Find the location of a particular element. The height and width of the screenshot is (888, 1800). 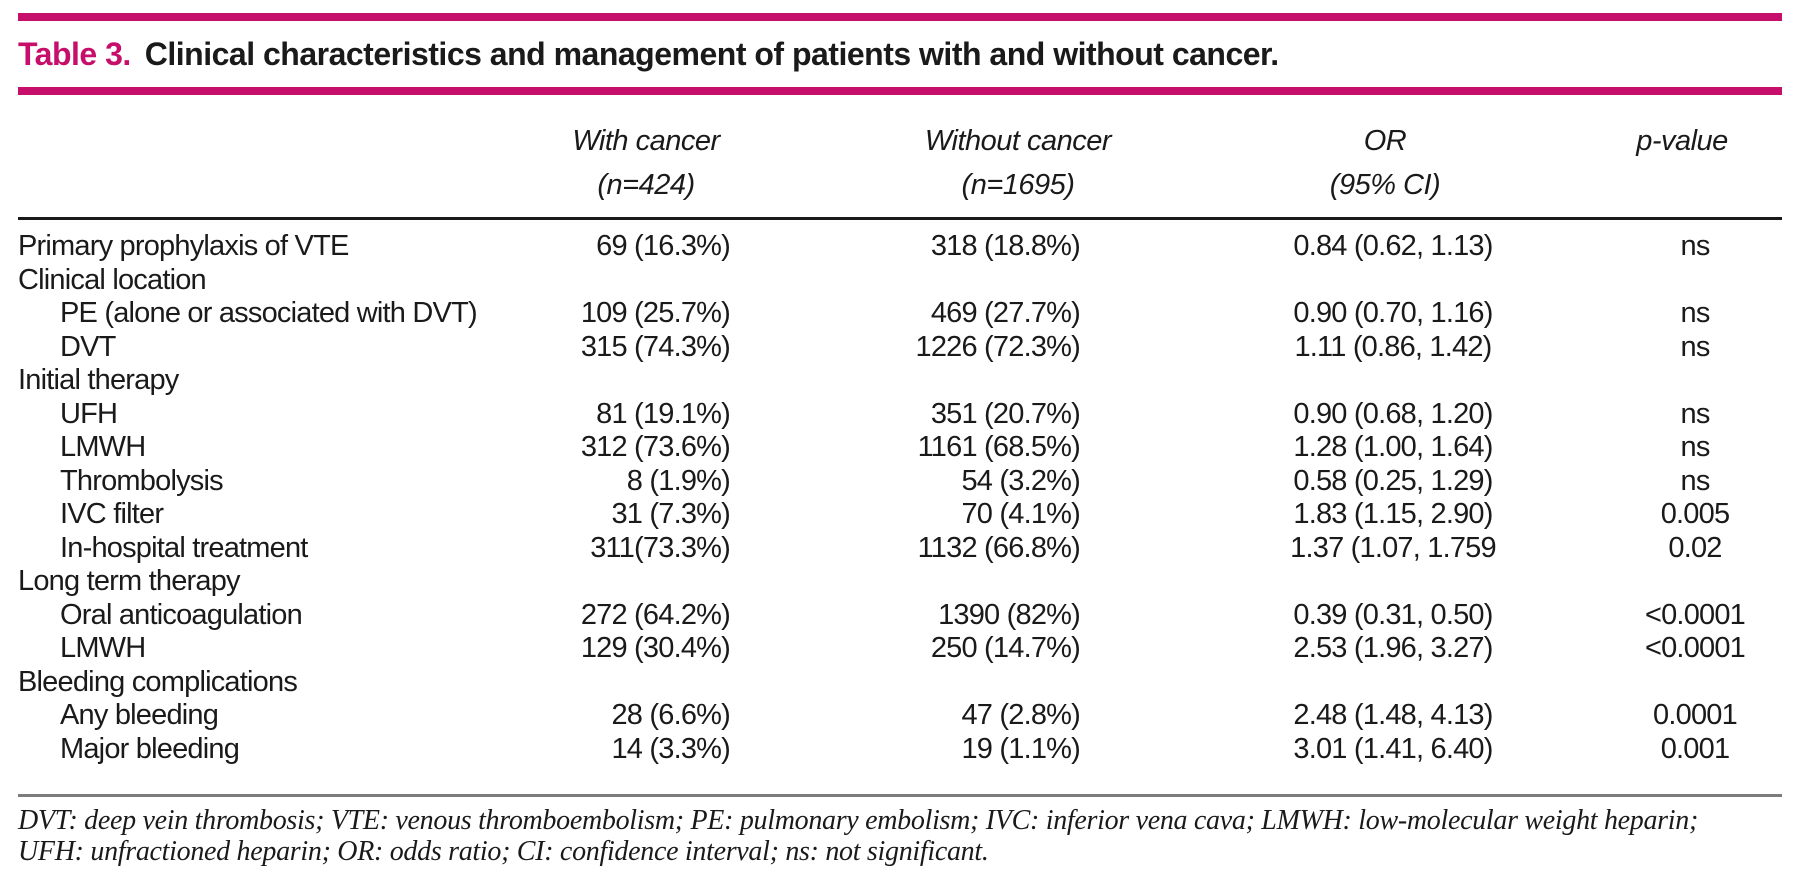

row-label: Any bleeding is located at coordinates (139, 715).